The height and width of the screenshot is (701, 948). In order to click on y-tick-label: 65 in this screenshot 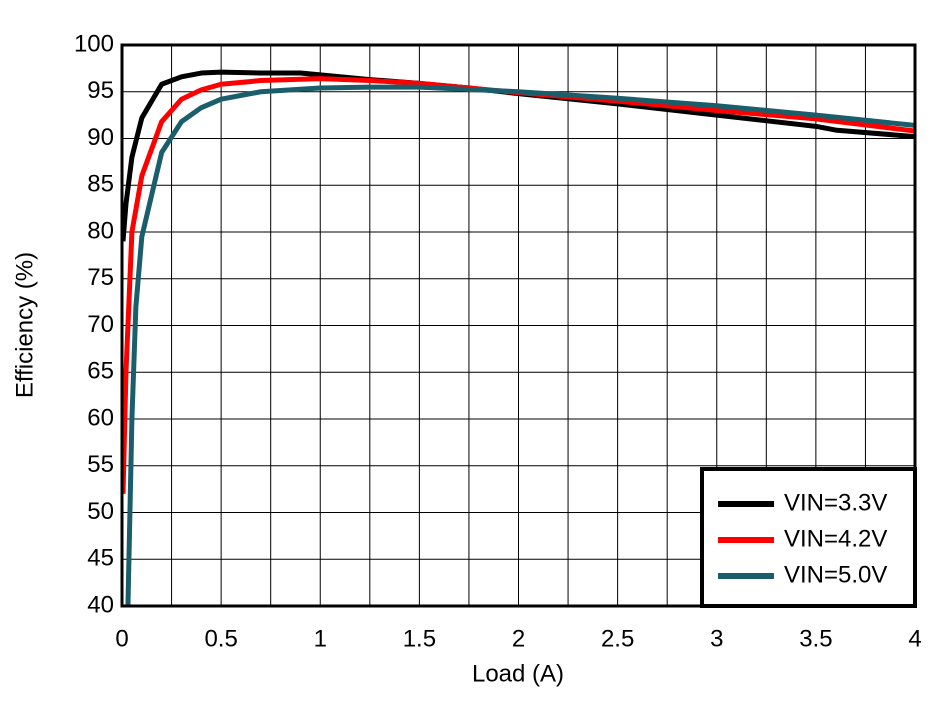, I will do `click(100, 371)`.